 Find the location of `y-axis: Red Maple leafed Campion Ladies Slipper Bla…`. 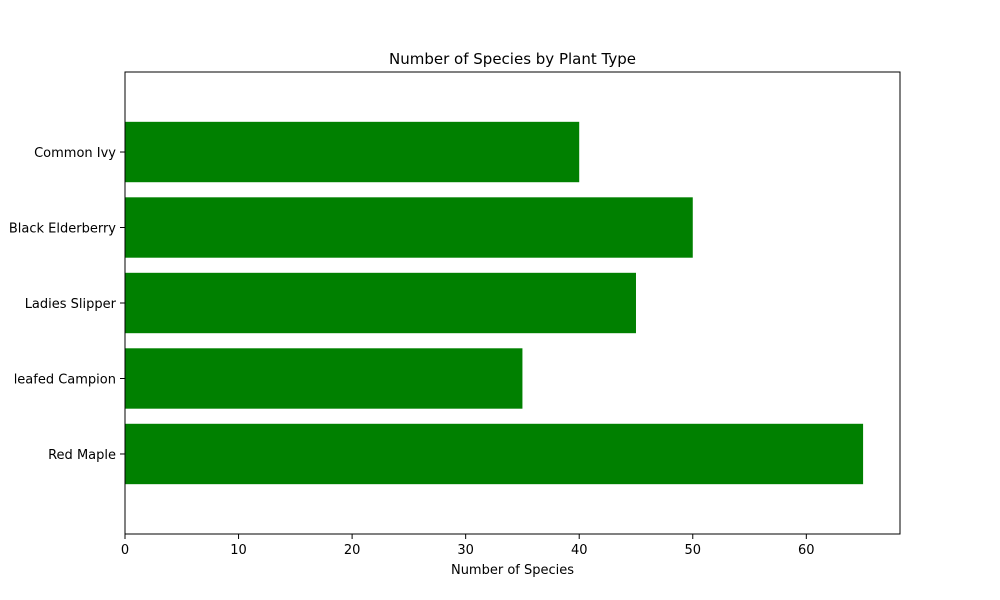

y-axis: Red Maple leafed Campion Ladies Slipper Bla… is located at coordinates (67, 304).